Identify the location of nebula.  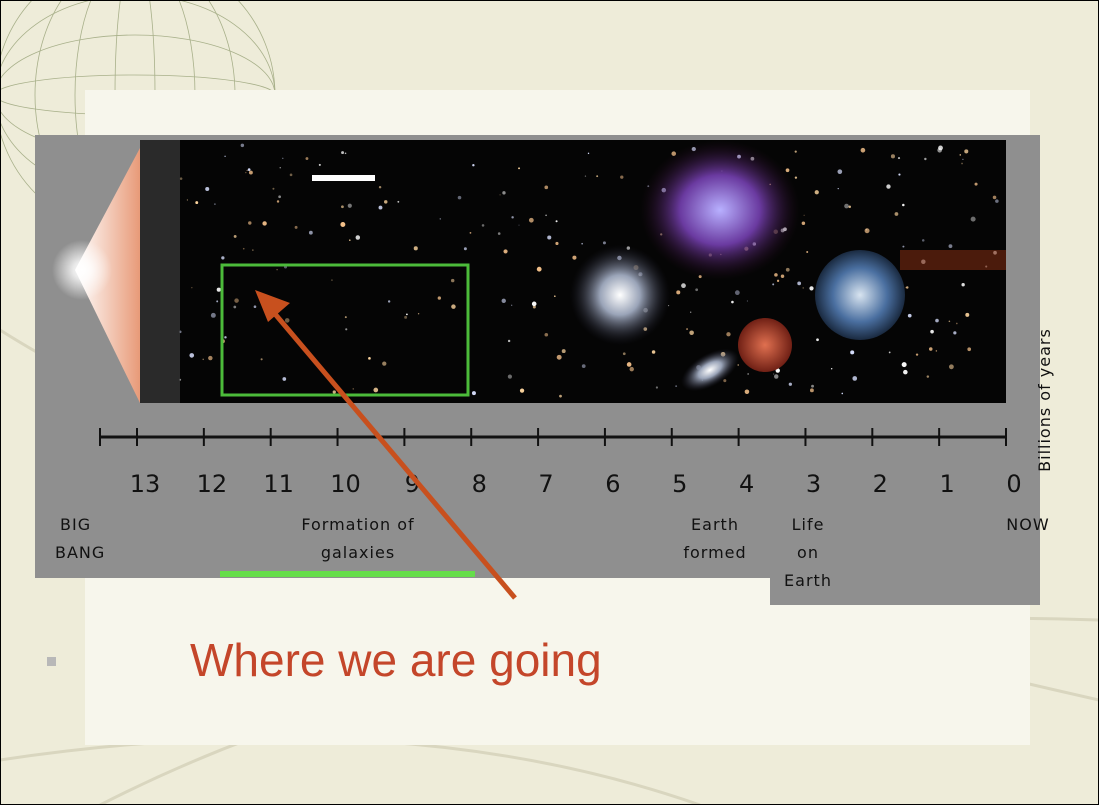
(720, 210).